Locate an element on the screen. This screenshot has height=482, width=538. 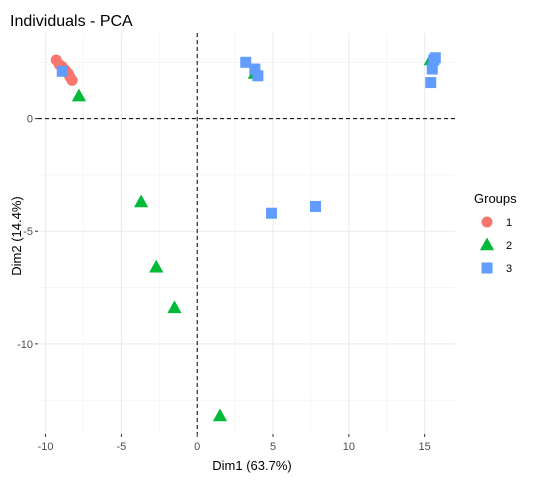
x-tick-label: 15 is located at coordinates (425, 447).